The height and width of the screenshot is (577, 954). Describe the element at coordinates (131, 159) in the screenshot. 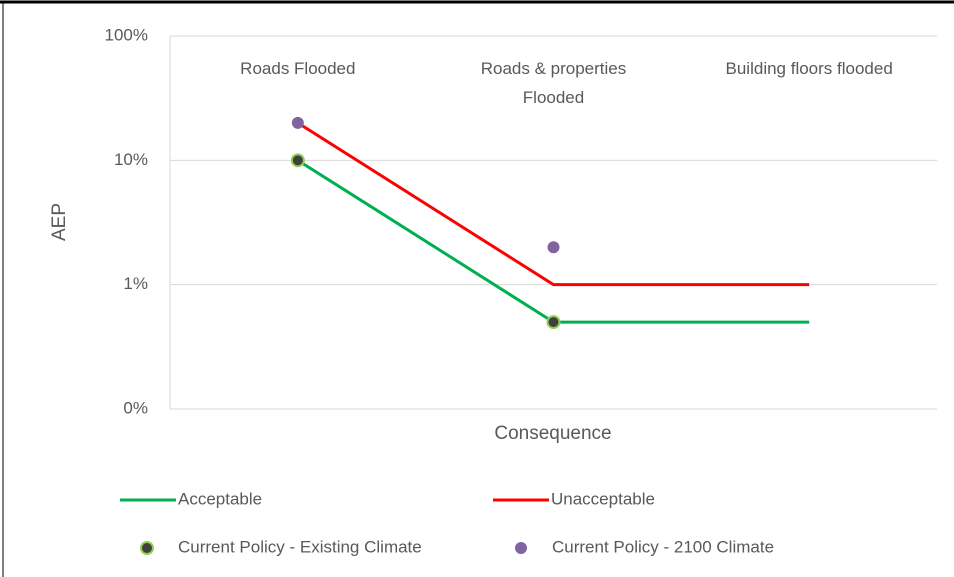

I see `y-tick-label: 10%` at that location.